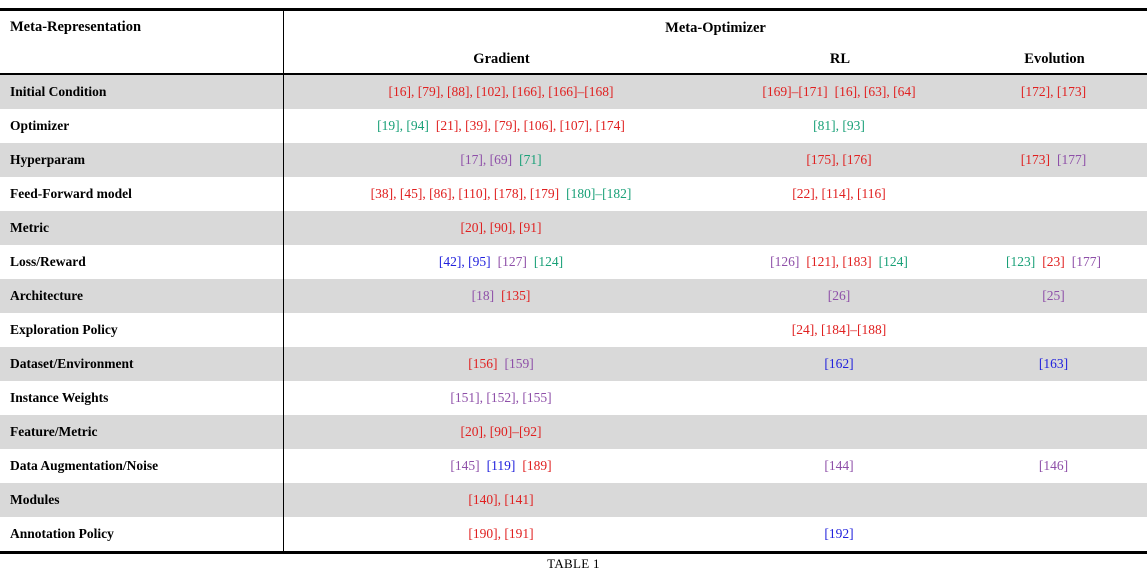 Image resolution: width=1147 pixels, height=572 pixels. I want to click on cell-rl: [192], so click(839, 534).